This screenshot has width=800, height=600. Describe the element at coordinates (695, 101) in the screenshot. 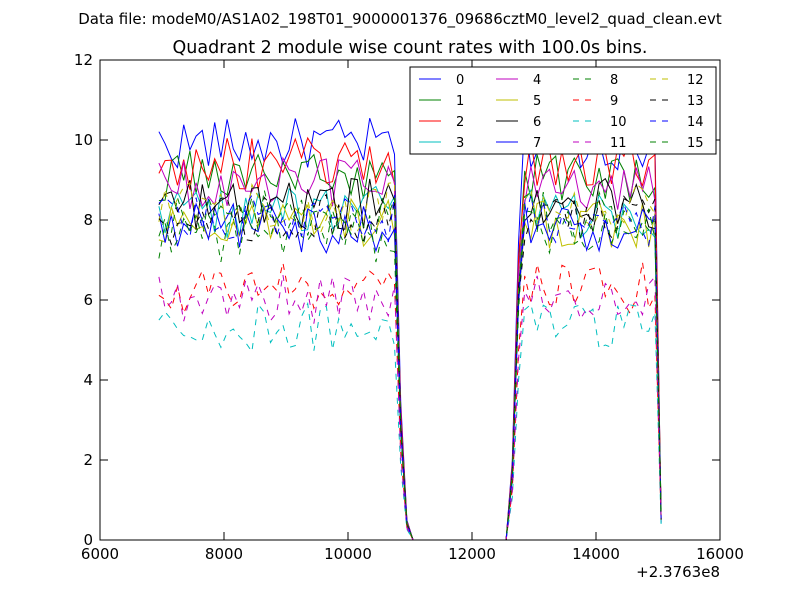

I see `legend-label-13: 13` at that location.